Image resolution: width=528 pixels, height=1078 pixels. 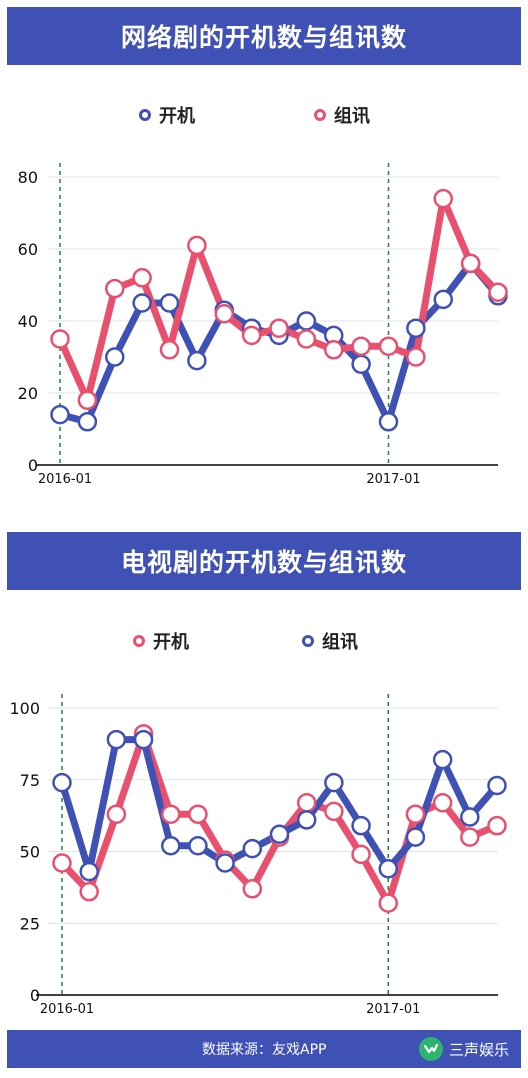 I want to click on chart2-y-tick-label: 25, so click(x=30, y=923).